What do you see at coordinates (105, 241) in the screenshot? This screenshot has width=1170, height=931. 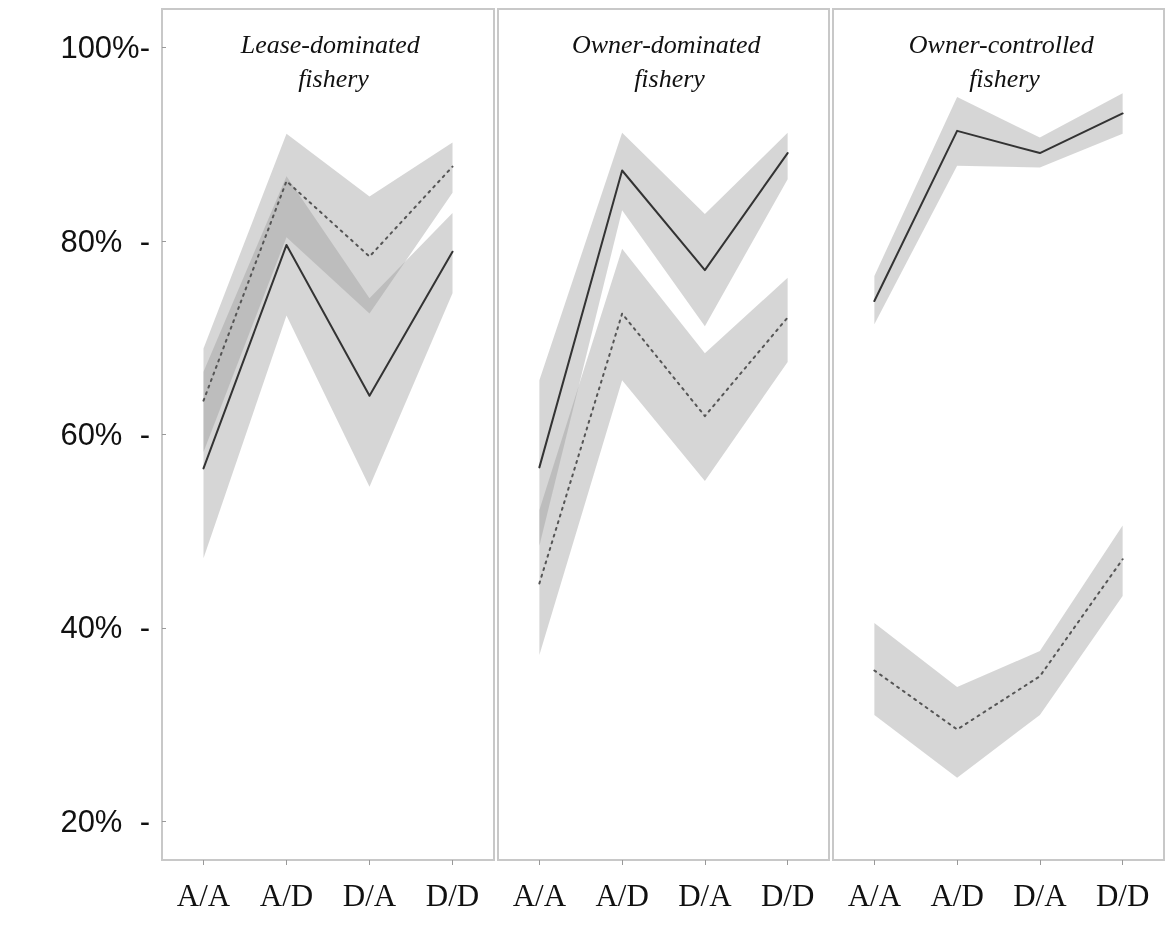 I see `y-tick-label: 80% -` at bounding box center [105, 241].